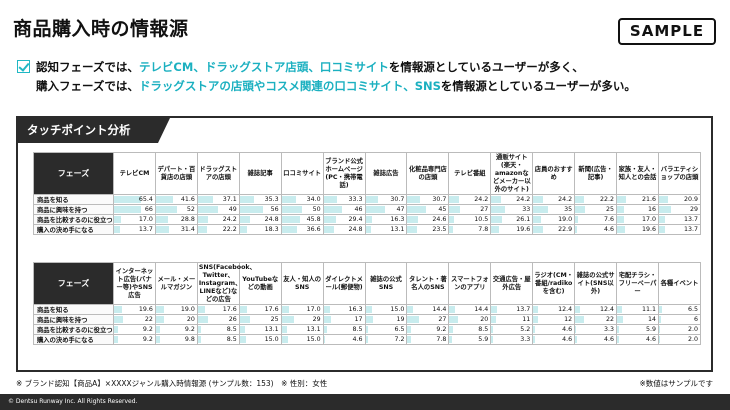  Describe the element at coordinates (526, 319) in the screenshot. I see `value-text: 11` at that location.